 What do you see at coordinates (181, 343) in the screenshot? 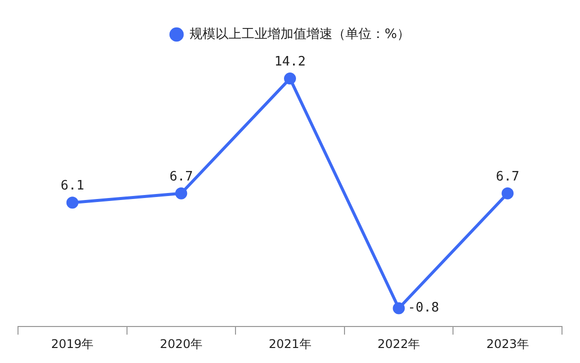
I see `x-tick-label: 2020年` at bounding box center [181, 343].